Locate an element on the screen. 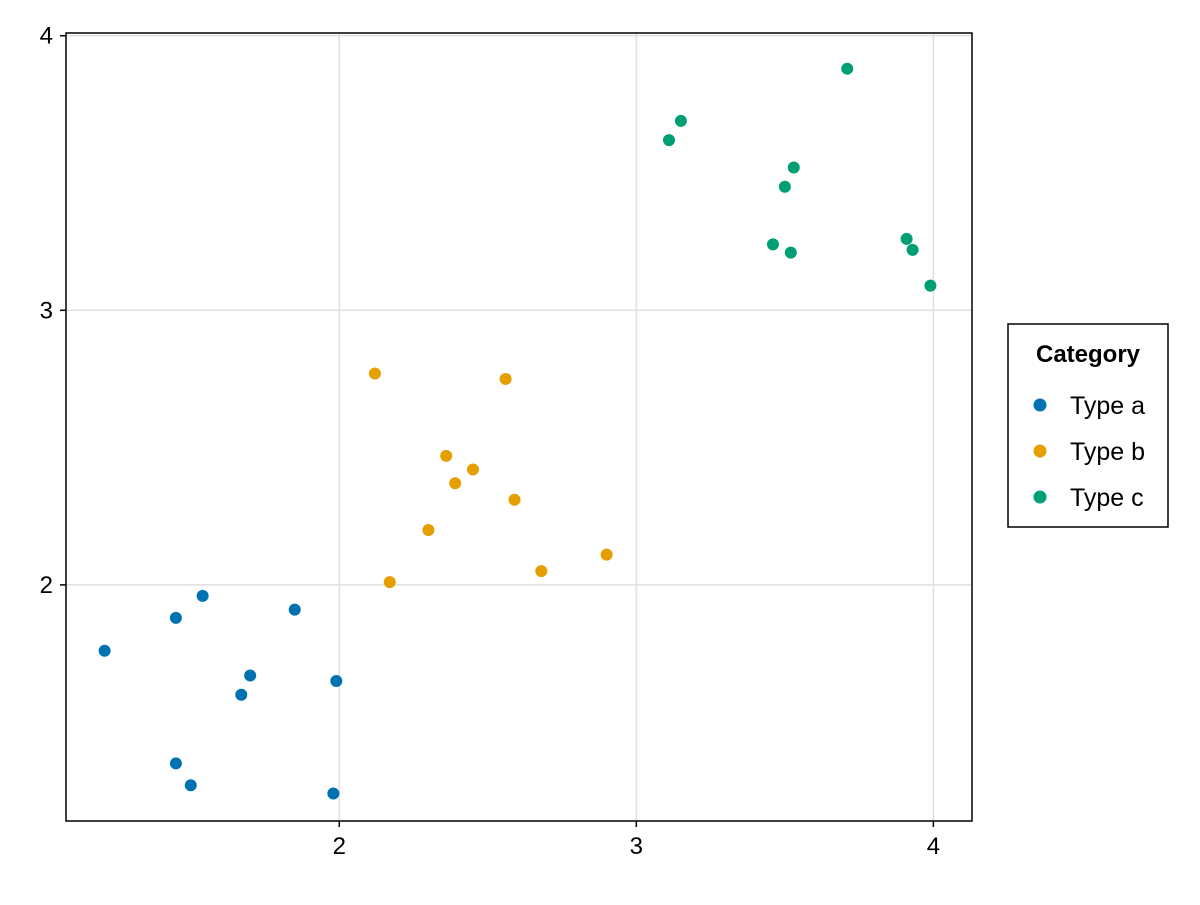  x-tick-label: 2 is located at coordinates (339, 846).